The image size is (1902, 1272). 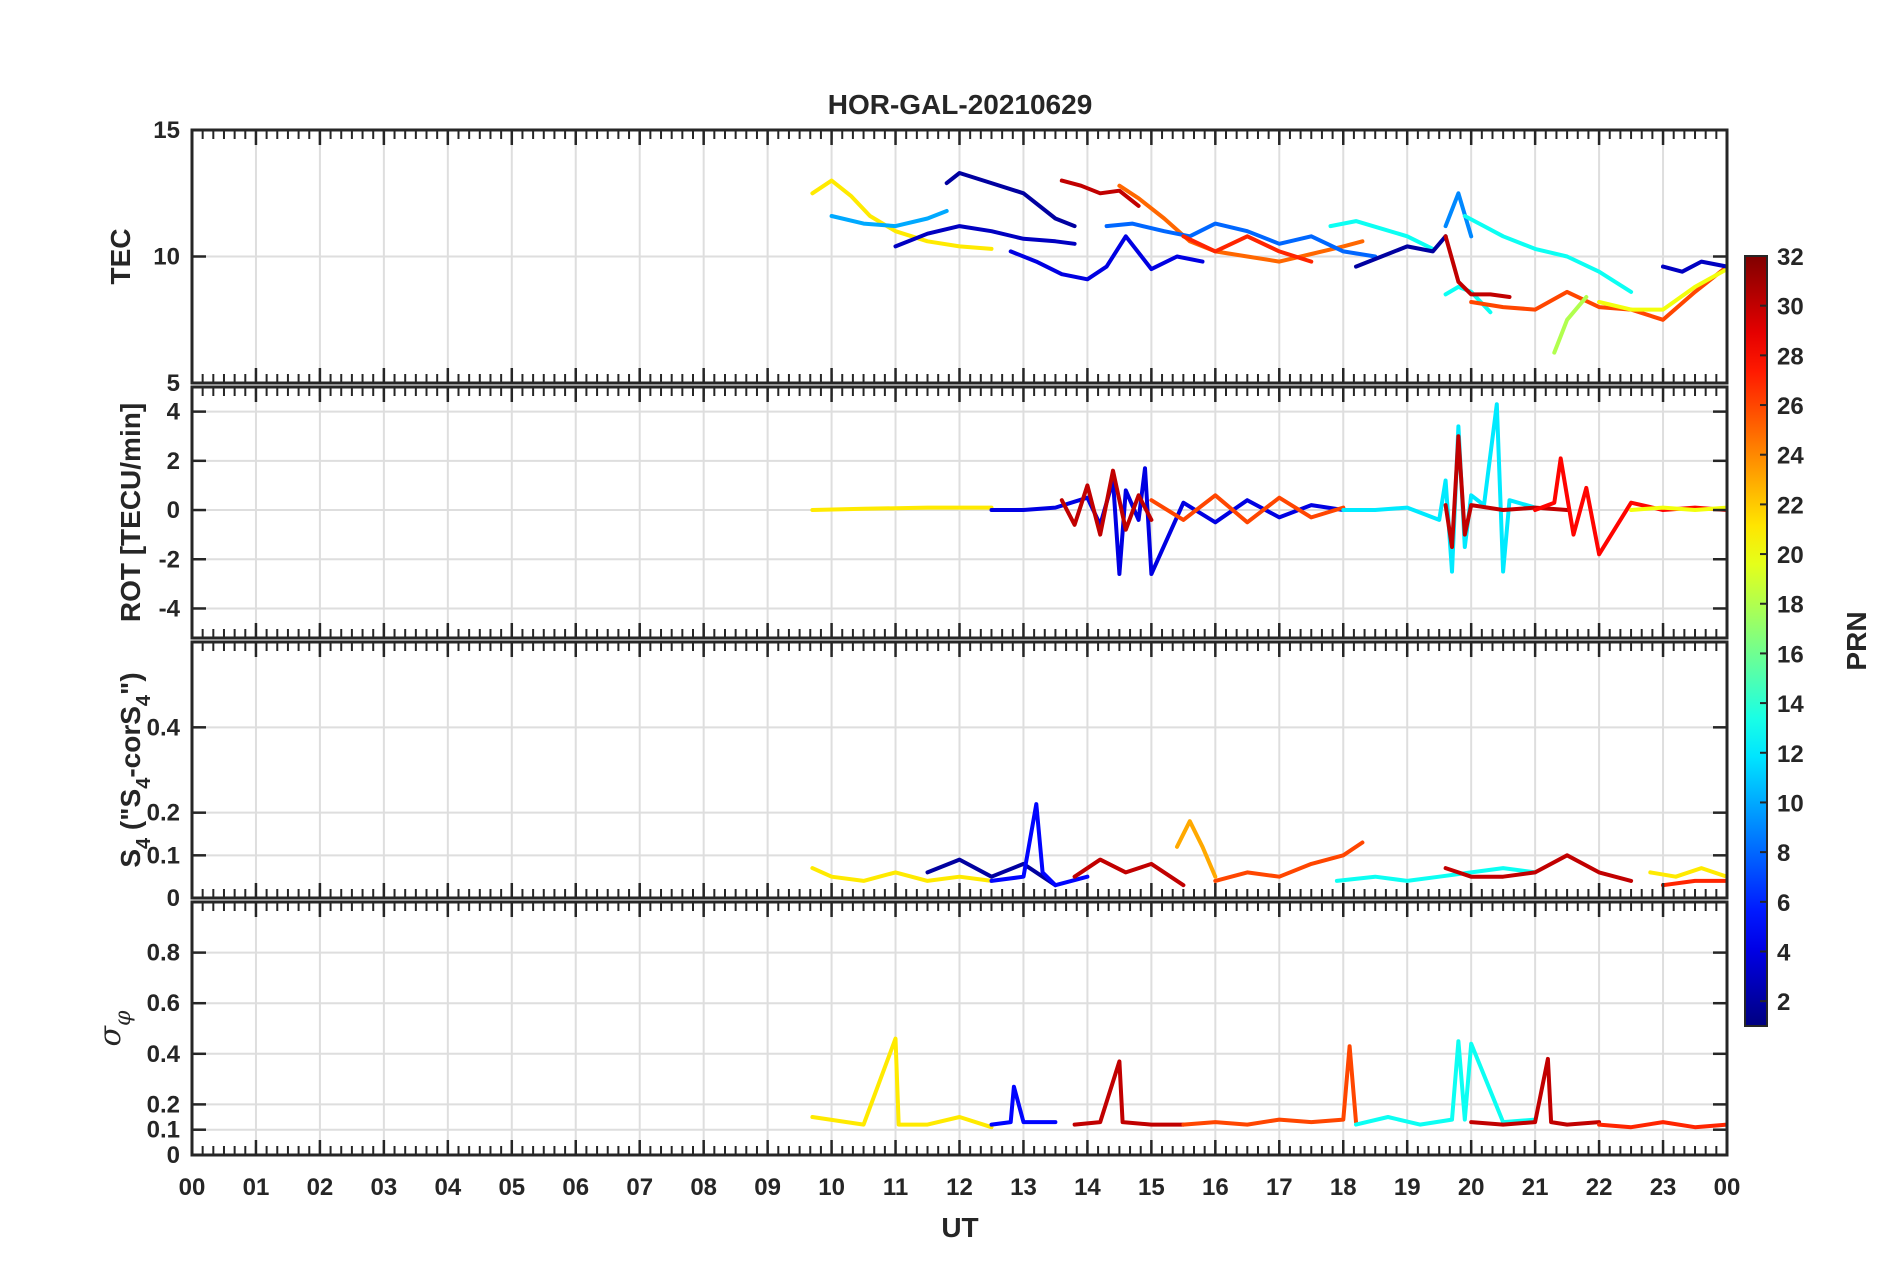 I want to click on x-tick-label: 03, so click(x=384, y=1187).